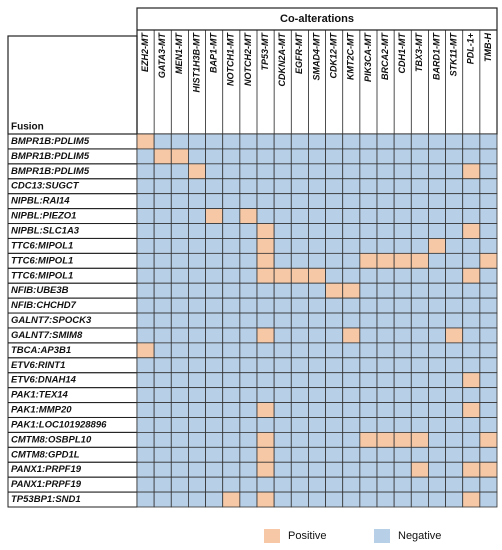  I want to click on legend-label: Positive, so click(307, 536).